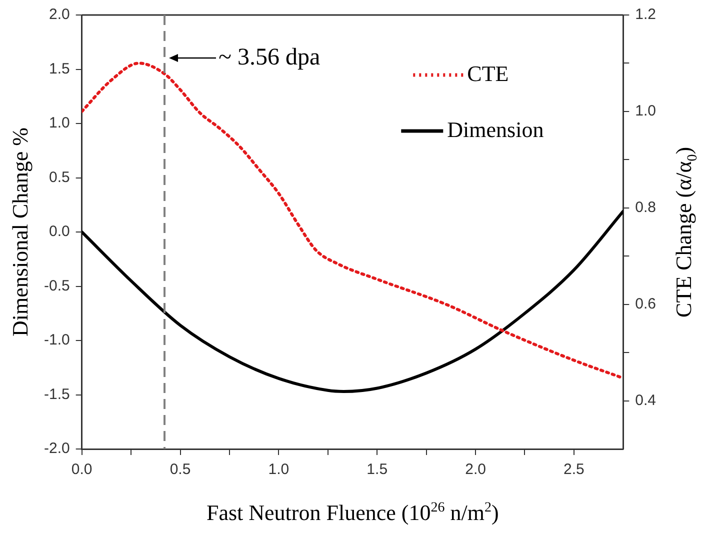 The height and width of the screenshot is (533, 704). Describe the element at coordinates (352, 513) in the screenshot. I see `x-axis-title: Fast Neutron Fluence (10$^{26}$ n/m$^{2}$)` at that location.